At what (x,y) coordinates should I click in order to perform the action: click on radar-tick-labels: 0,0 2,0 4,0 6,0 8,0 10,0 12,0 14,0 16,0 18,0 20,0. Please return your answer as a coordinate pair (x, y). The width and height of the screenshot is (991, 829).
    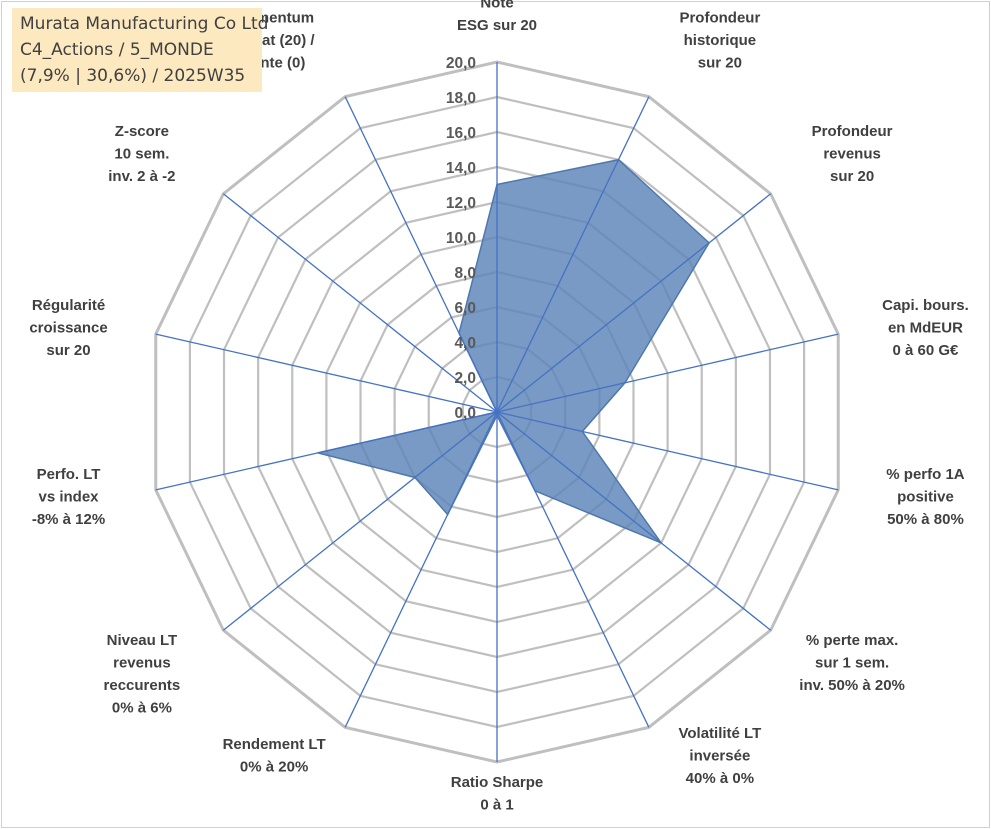
    Looking at the image, I should click on (461, 238).